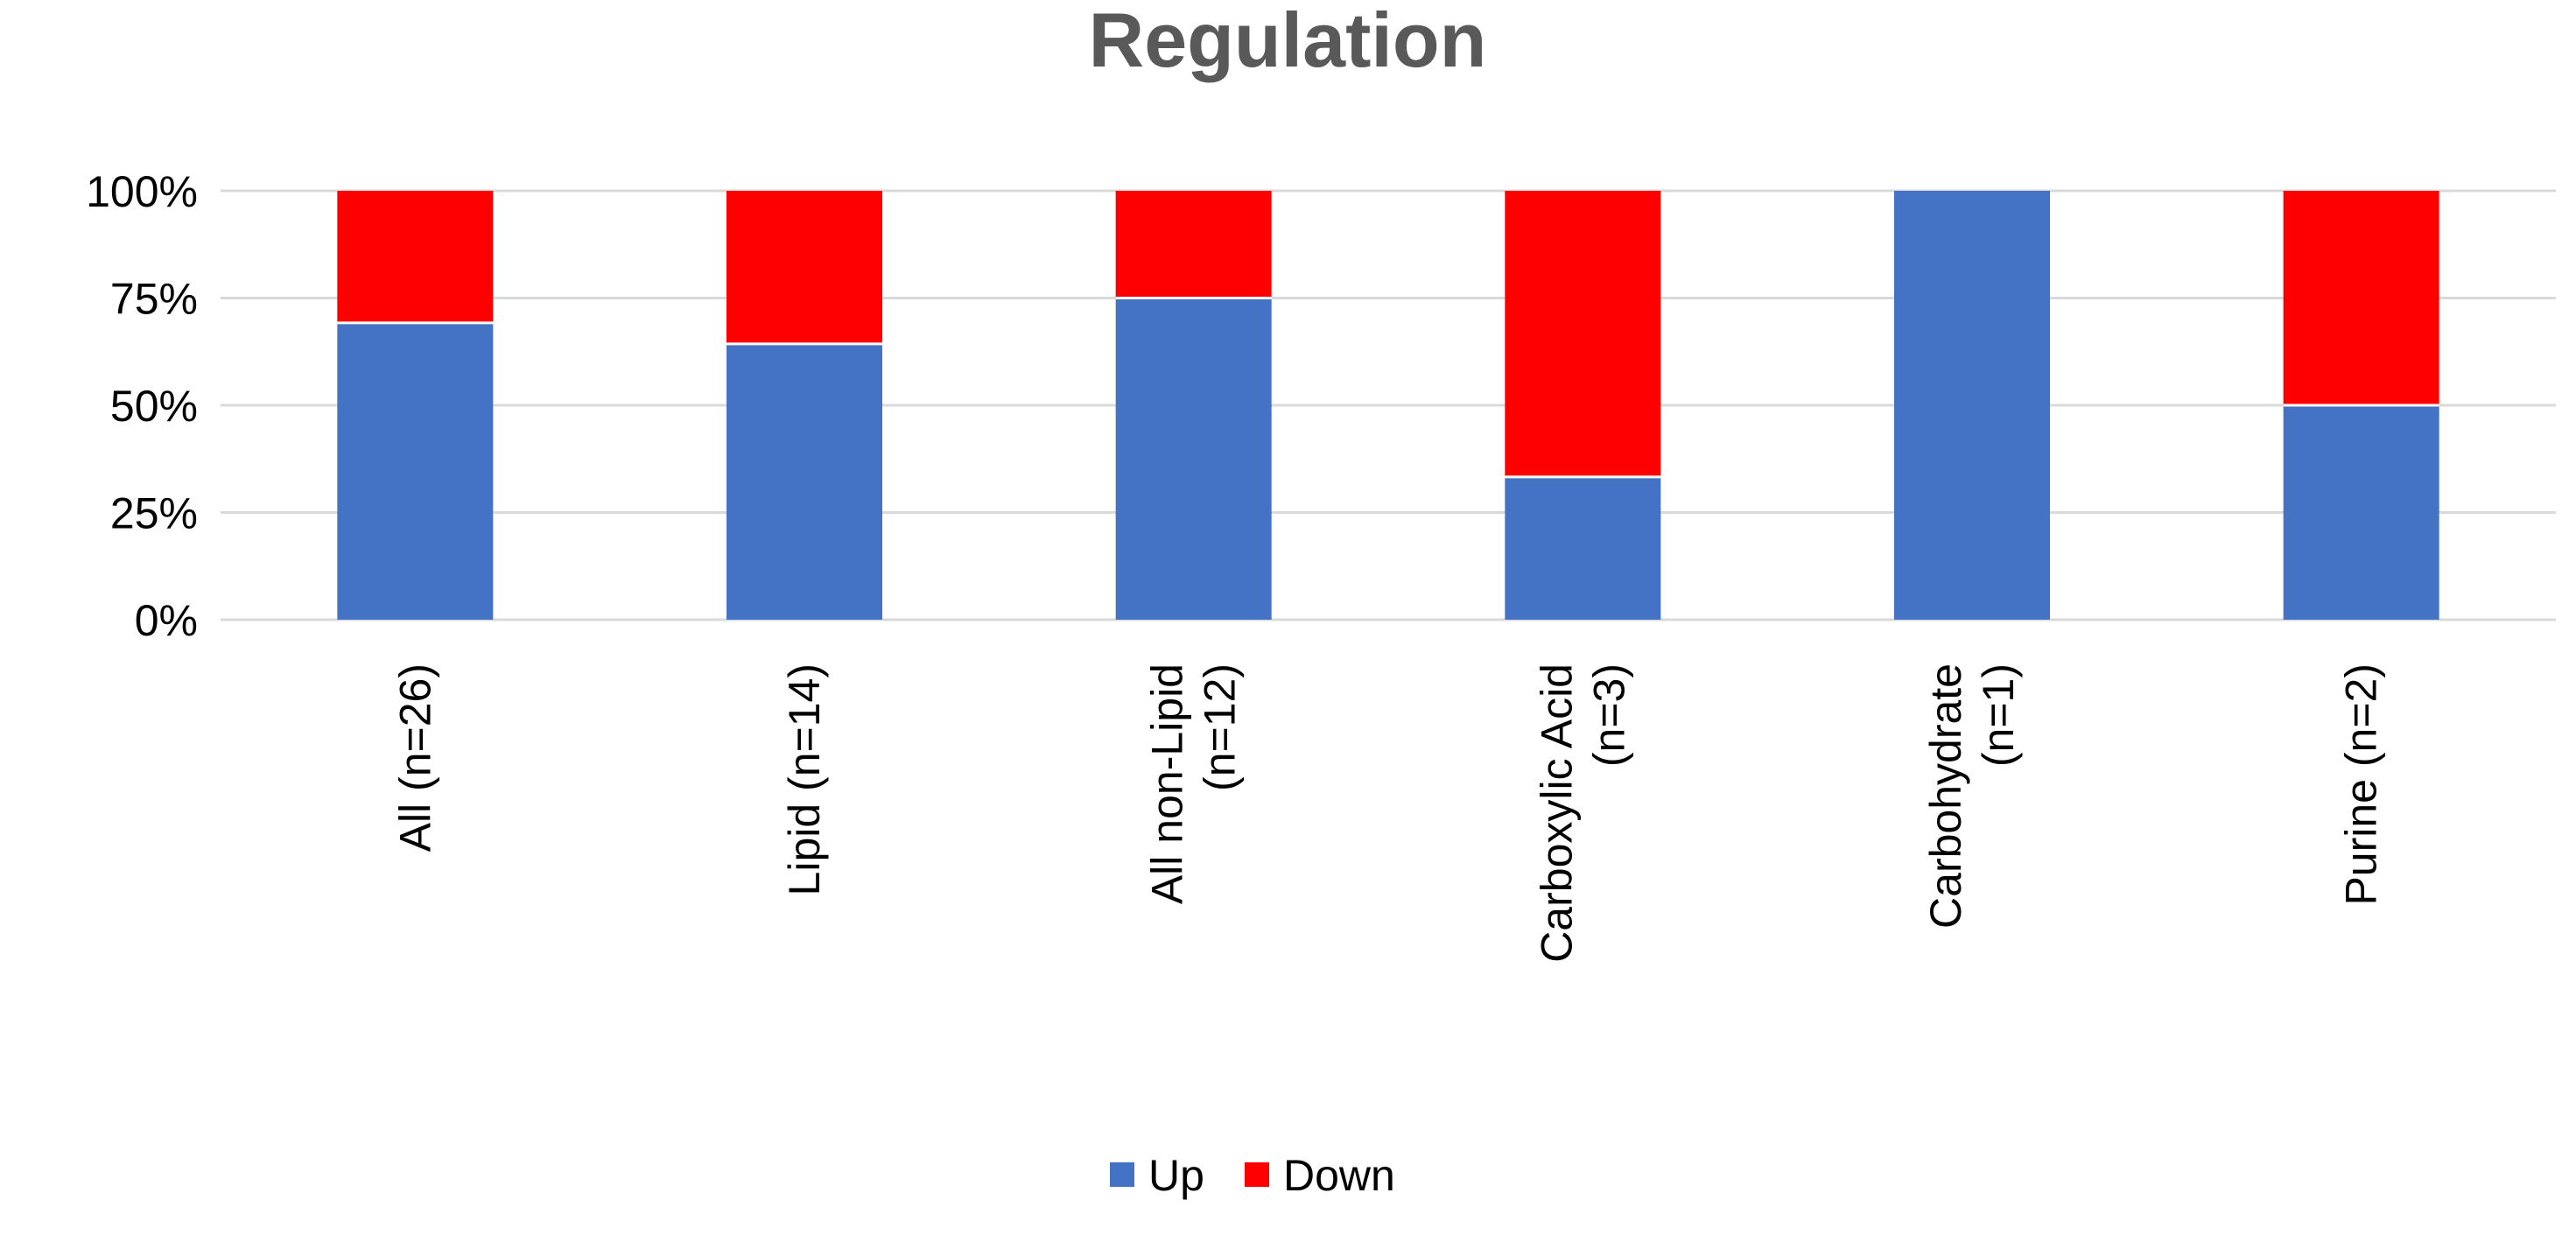 The width and height of the screenshot is (2576, 1235). Describe the element at coordinates (1999, 715) in the screenshot. I see `x-tick-label: (n=1)` at that location.